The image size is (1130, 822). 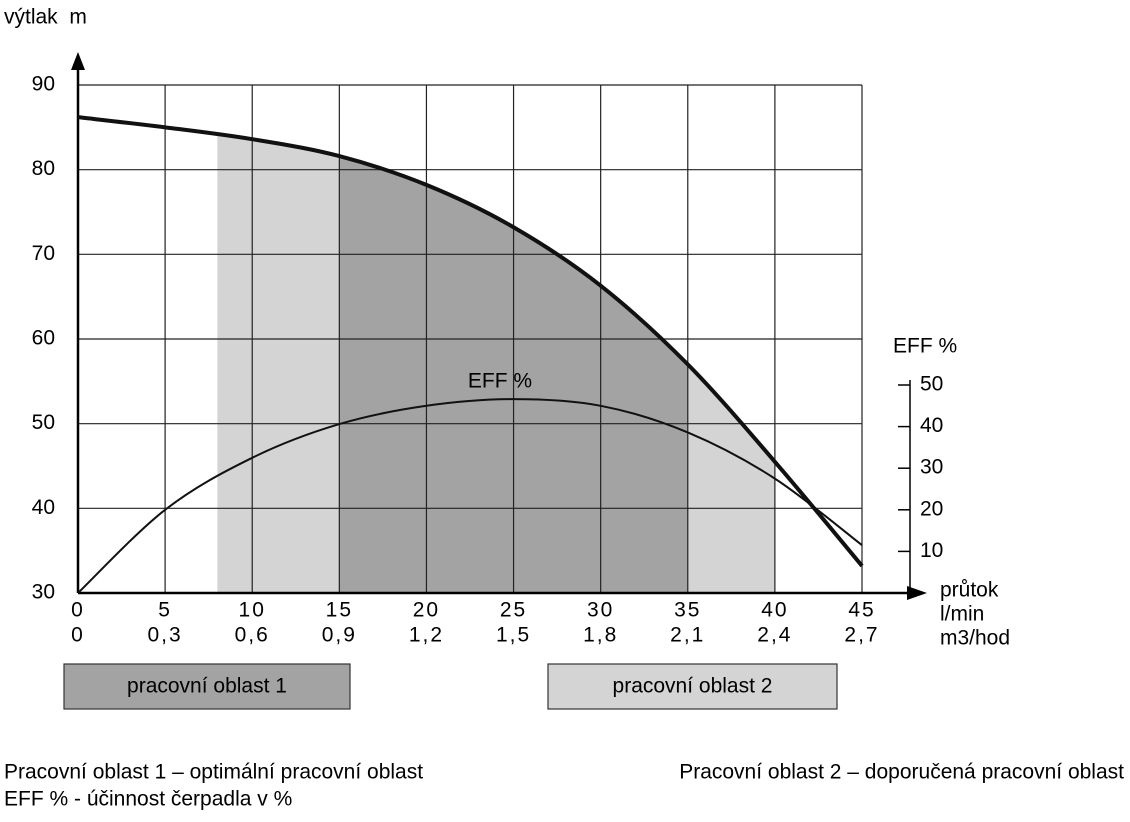 I want to click on x2-tick-label: 2,4, so click(x=774, y=635).